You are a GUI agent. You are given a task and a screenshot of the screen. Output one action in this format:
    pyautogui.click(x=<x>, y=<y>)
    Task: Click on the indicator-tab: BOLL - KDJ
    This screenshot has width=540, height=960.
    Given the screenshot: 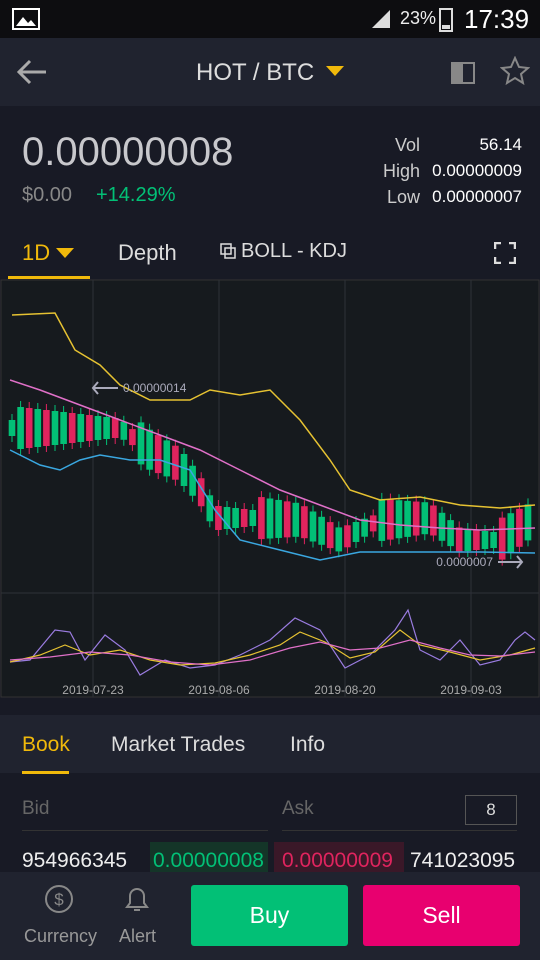 What is the action you would take?
    pyautogui.click(x=294, y=251)
    